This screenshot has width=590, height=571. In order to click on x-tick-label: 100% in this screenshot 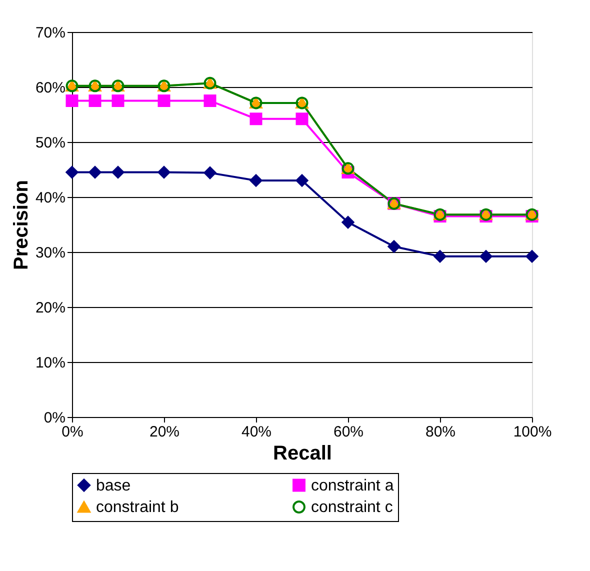, I will do `click(532, 432)`.